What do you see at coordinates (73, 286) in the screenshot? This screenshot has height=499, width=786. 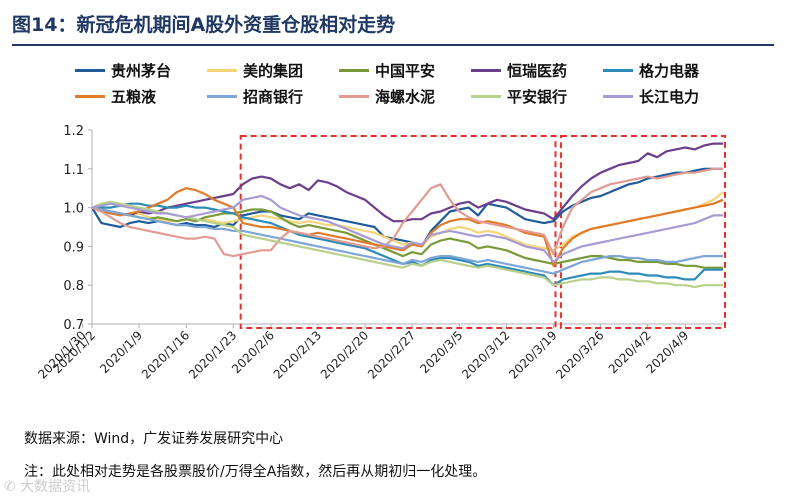 I see `y-tick-label-1: 0.8` at bounding box center [73, 286].